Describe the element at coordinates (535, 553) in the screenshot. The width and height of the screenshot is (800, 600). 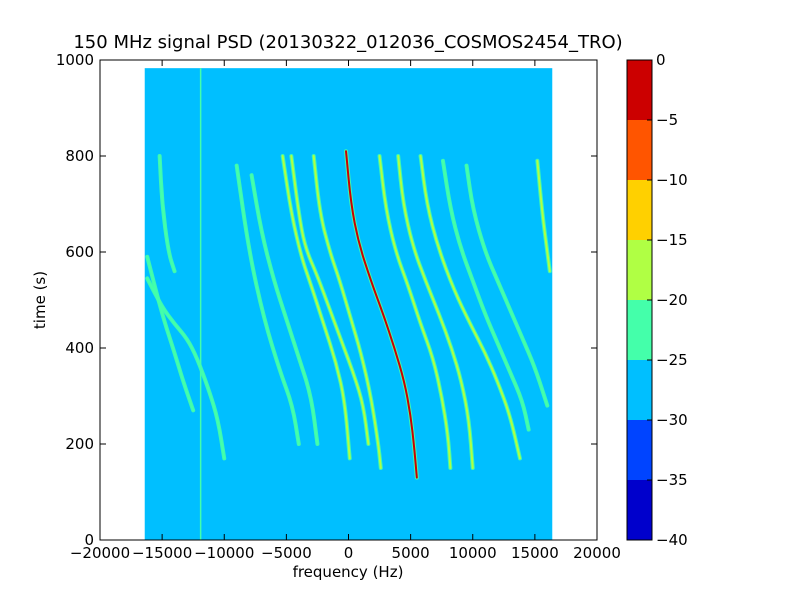
I see `x-tick-label-7: 15000` at that location.